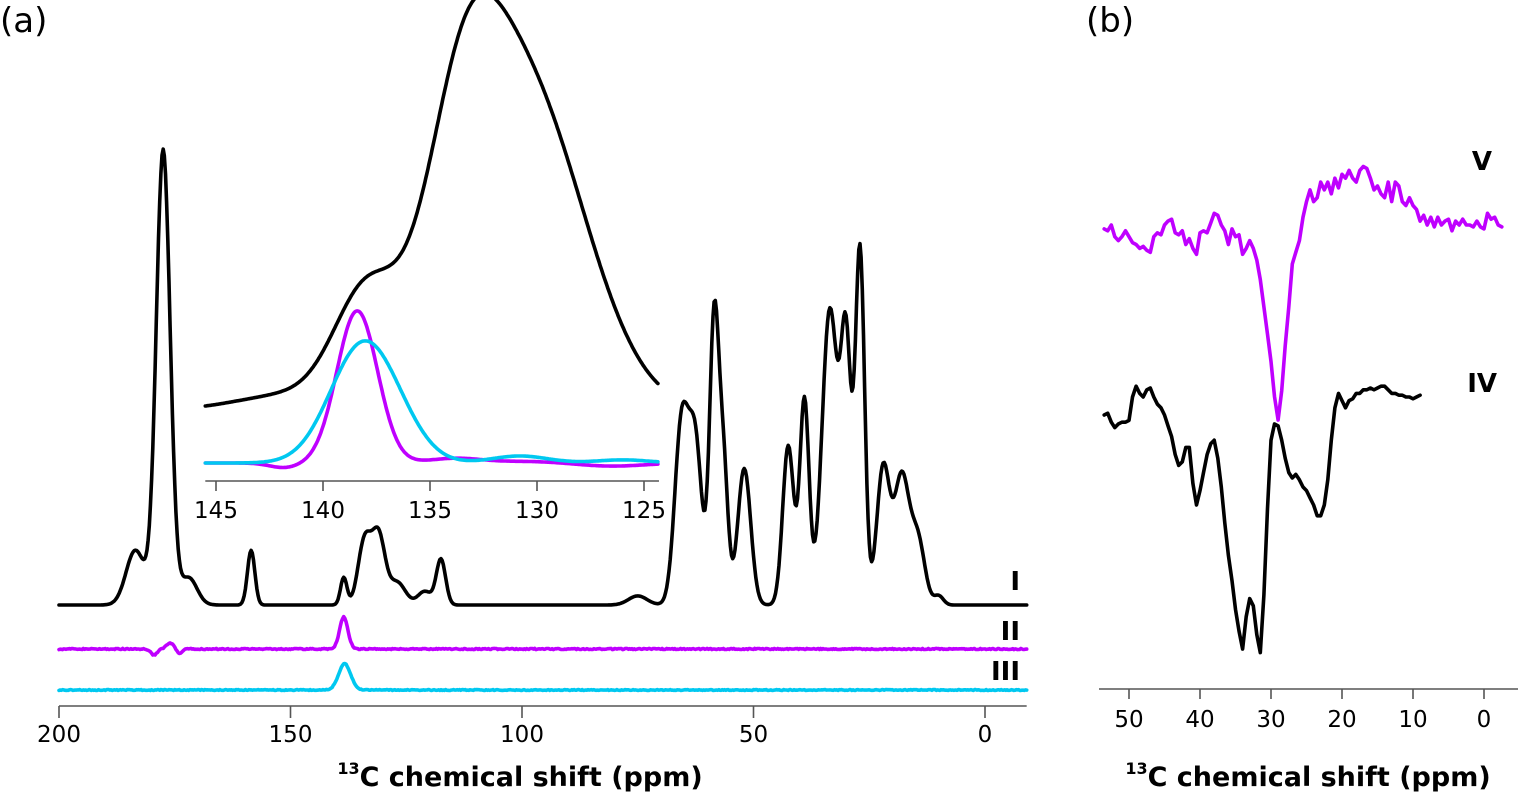  I want to click on x-tick-label: 40, so click(1199, 720).